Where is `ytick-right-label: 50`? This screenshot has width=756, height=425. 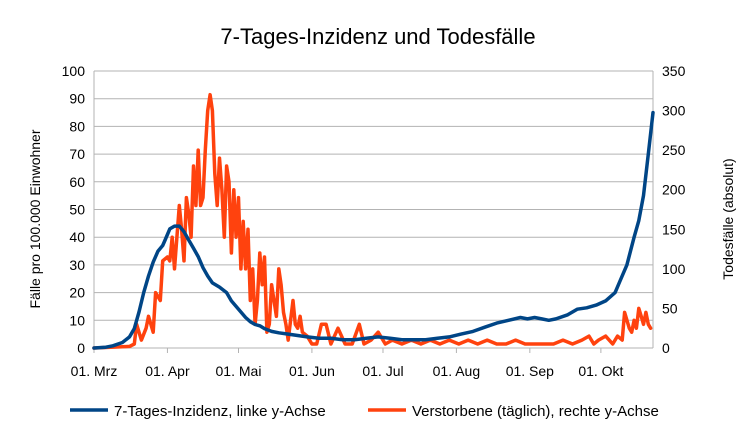
ytick-right-label: 50 is located at coordinates (670, 308).